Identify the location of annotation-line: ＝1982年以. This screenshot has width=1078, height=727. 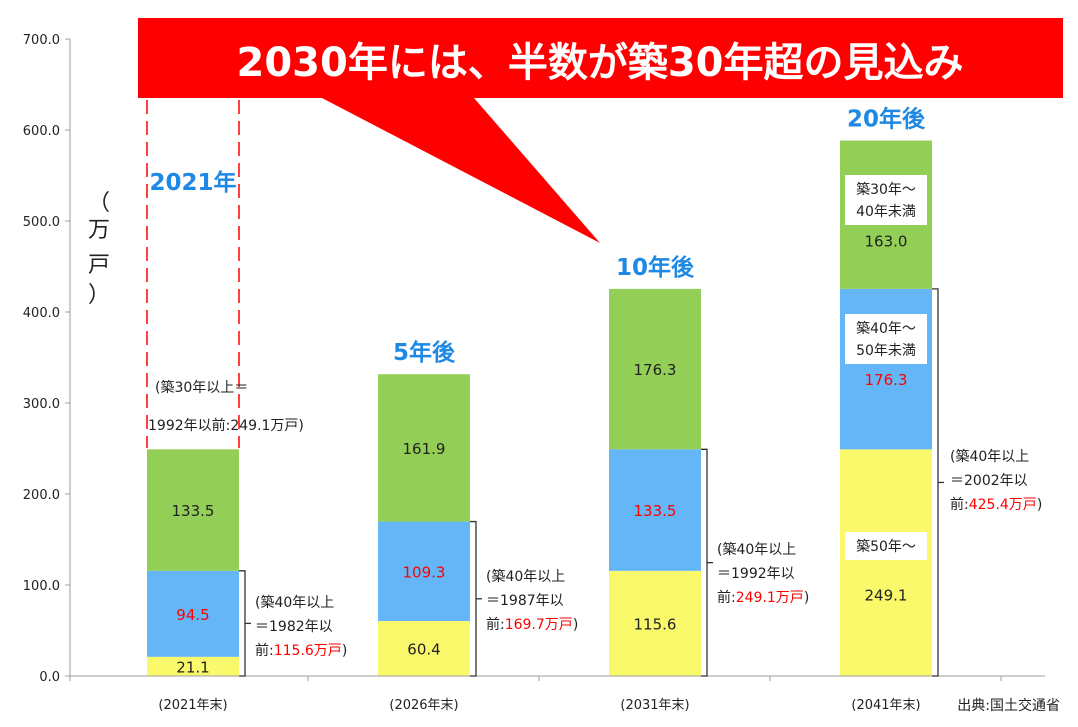
(294, 627).